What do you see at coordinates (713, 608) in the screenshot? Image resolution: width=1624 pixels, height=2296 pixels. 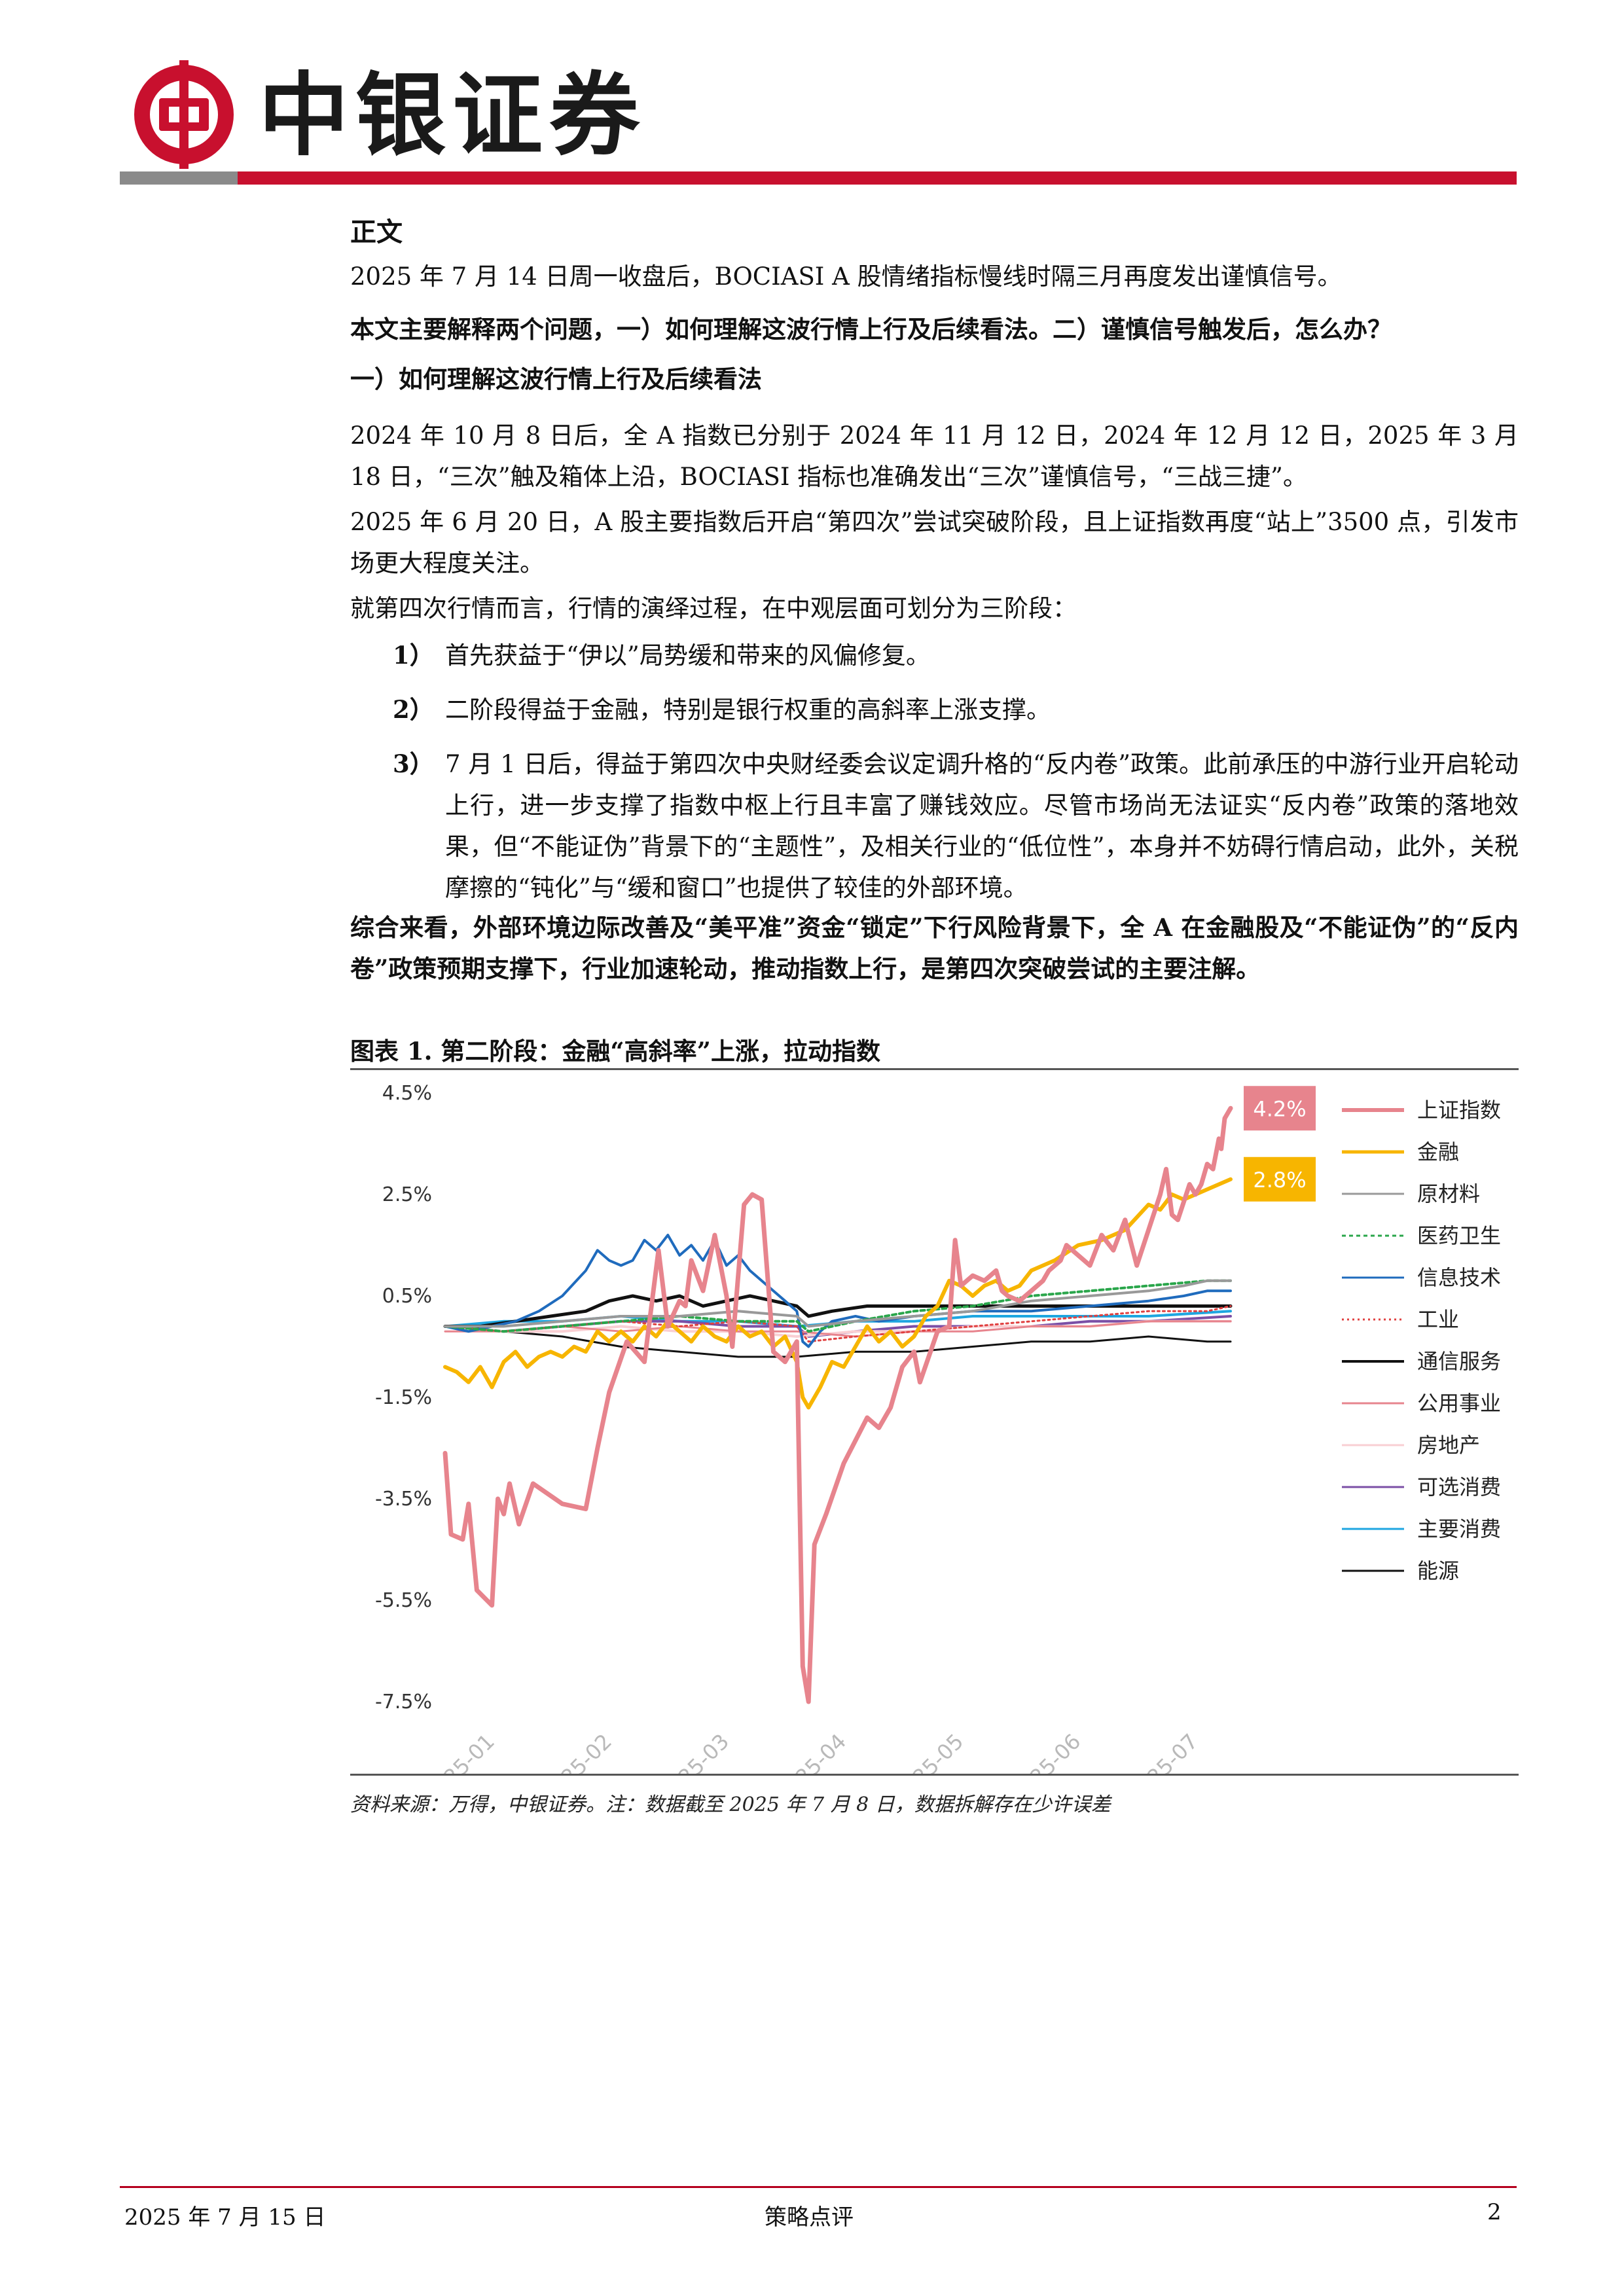 I see `paragraph-stages-intro: 就第四次行情而言，行情的演绎过程，在中观层面可划分为三阶段：` at bounding box center [713, 608].